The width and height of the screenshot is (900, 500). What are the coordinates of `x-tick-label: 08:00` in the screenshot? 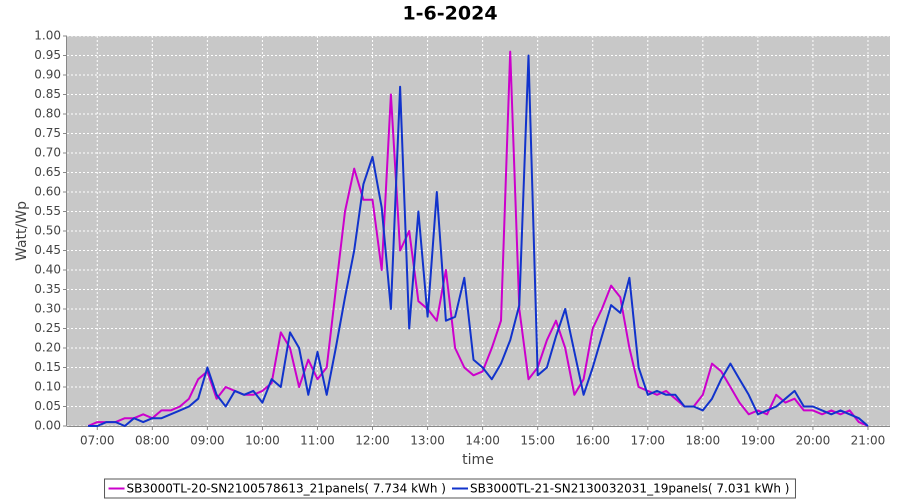 It's located at (152, 441).